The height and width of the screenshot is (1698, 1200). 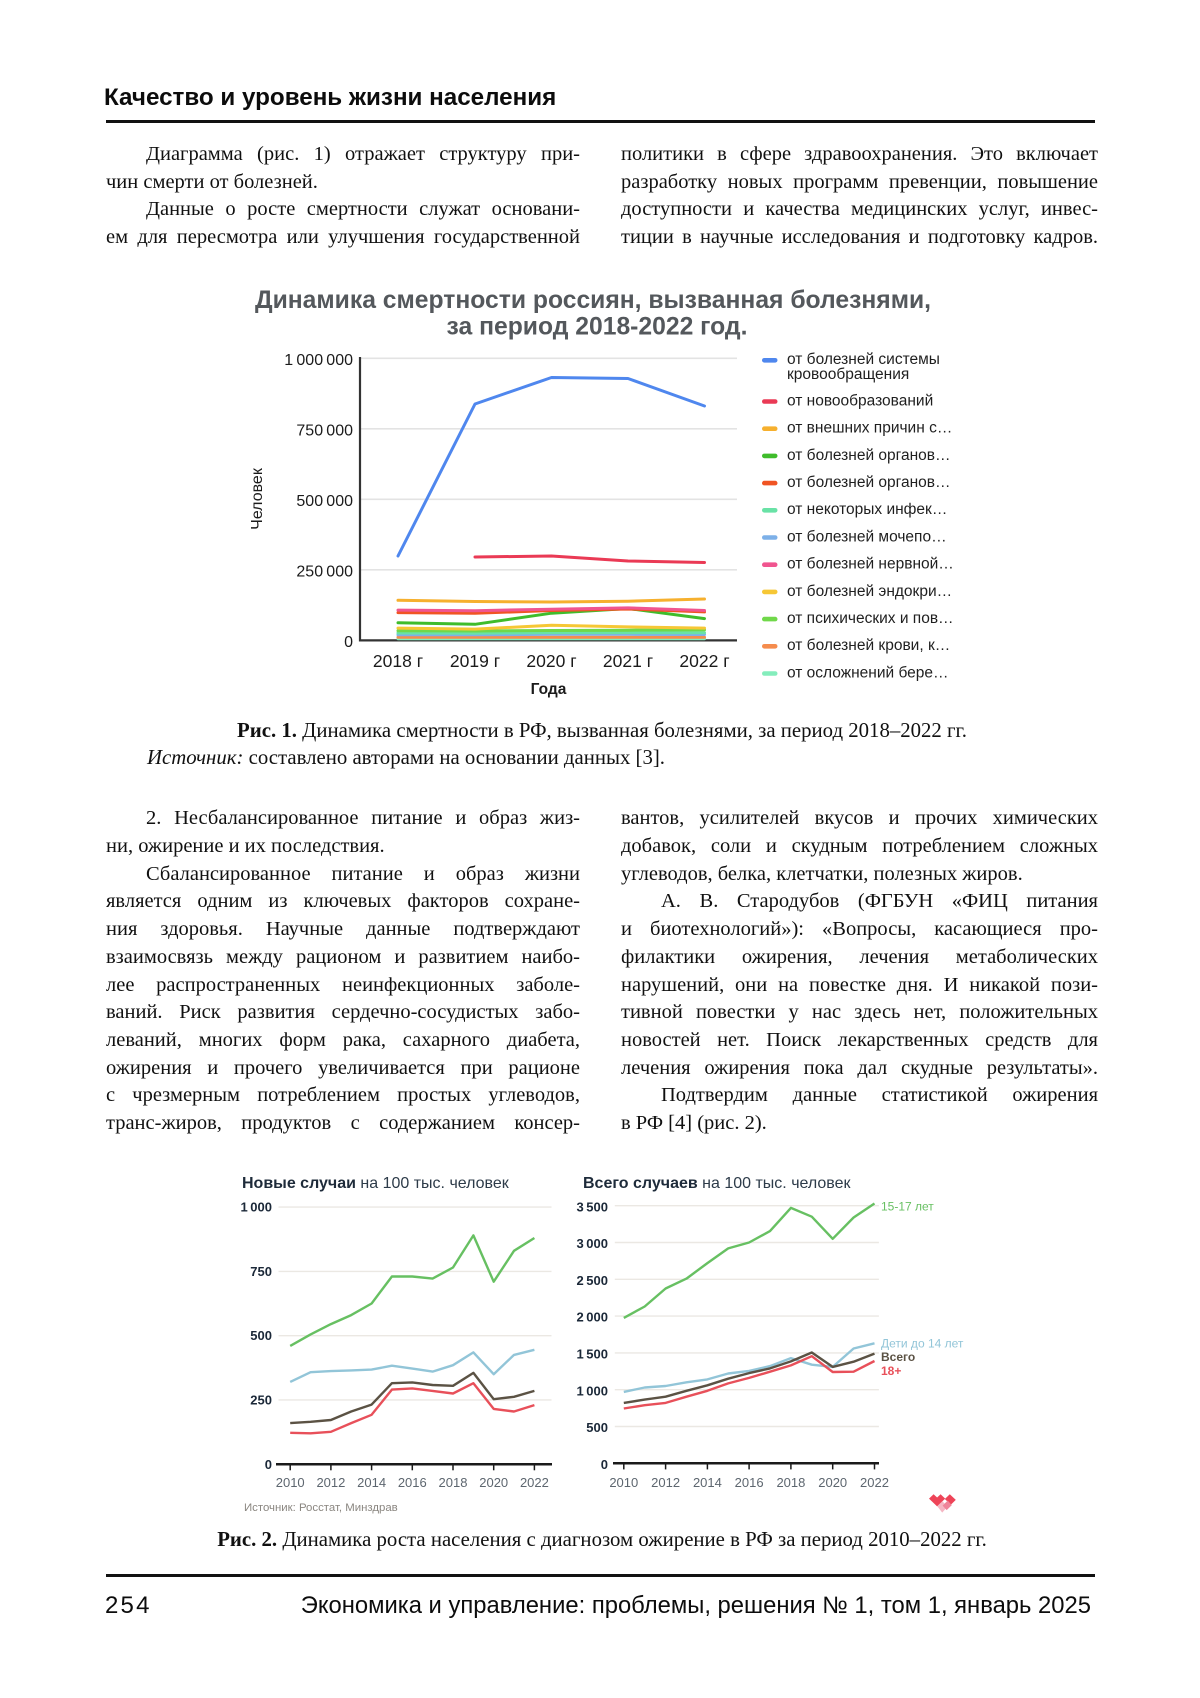 What do you see at coordinates (324, 430) in the screenshot?
I see `svg-text: 750 000` at bounding box center [324, 430].